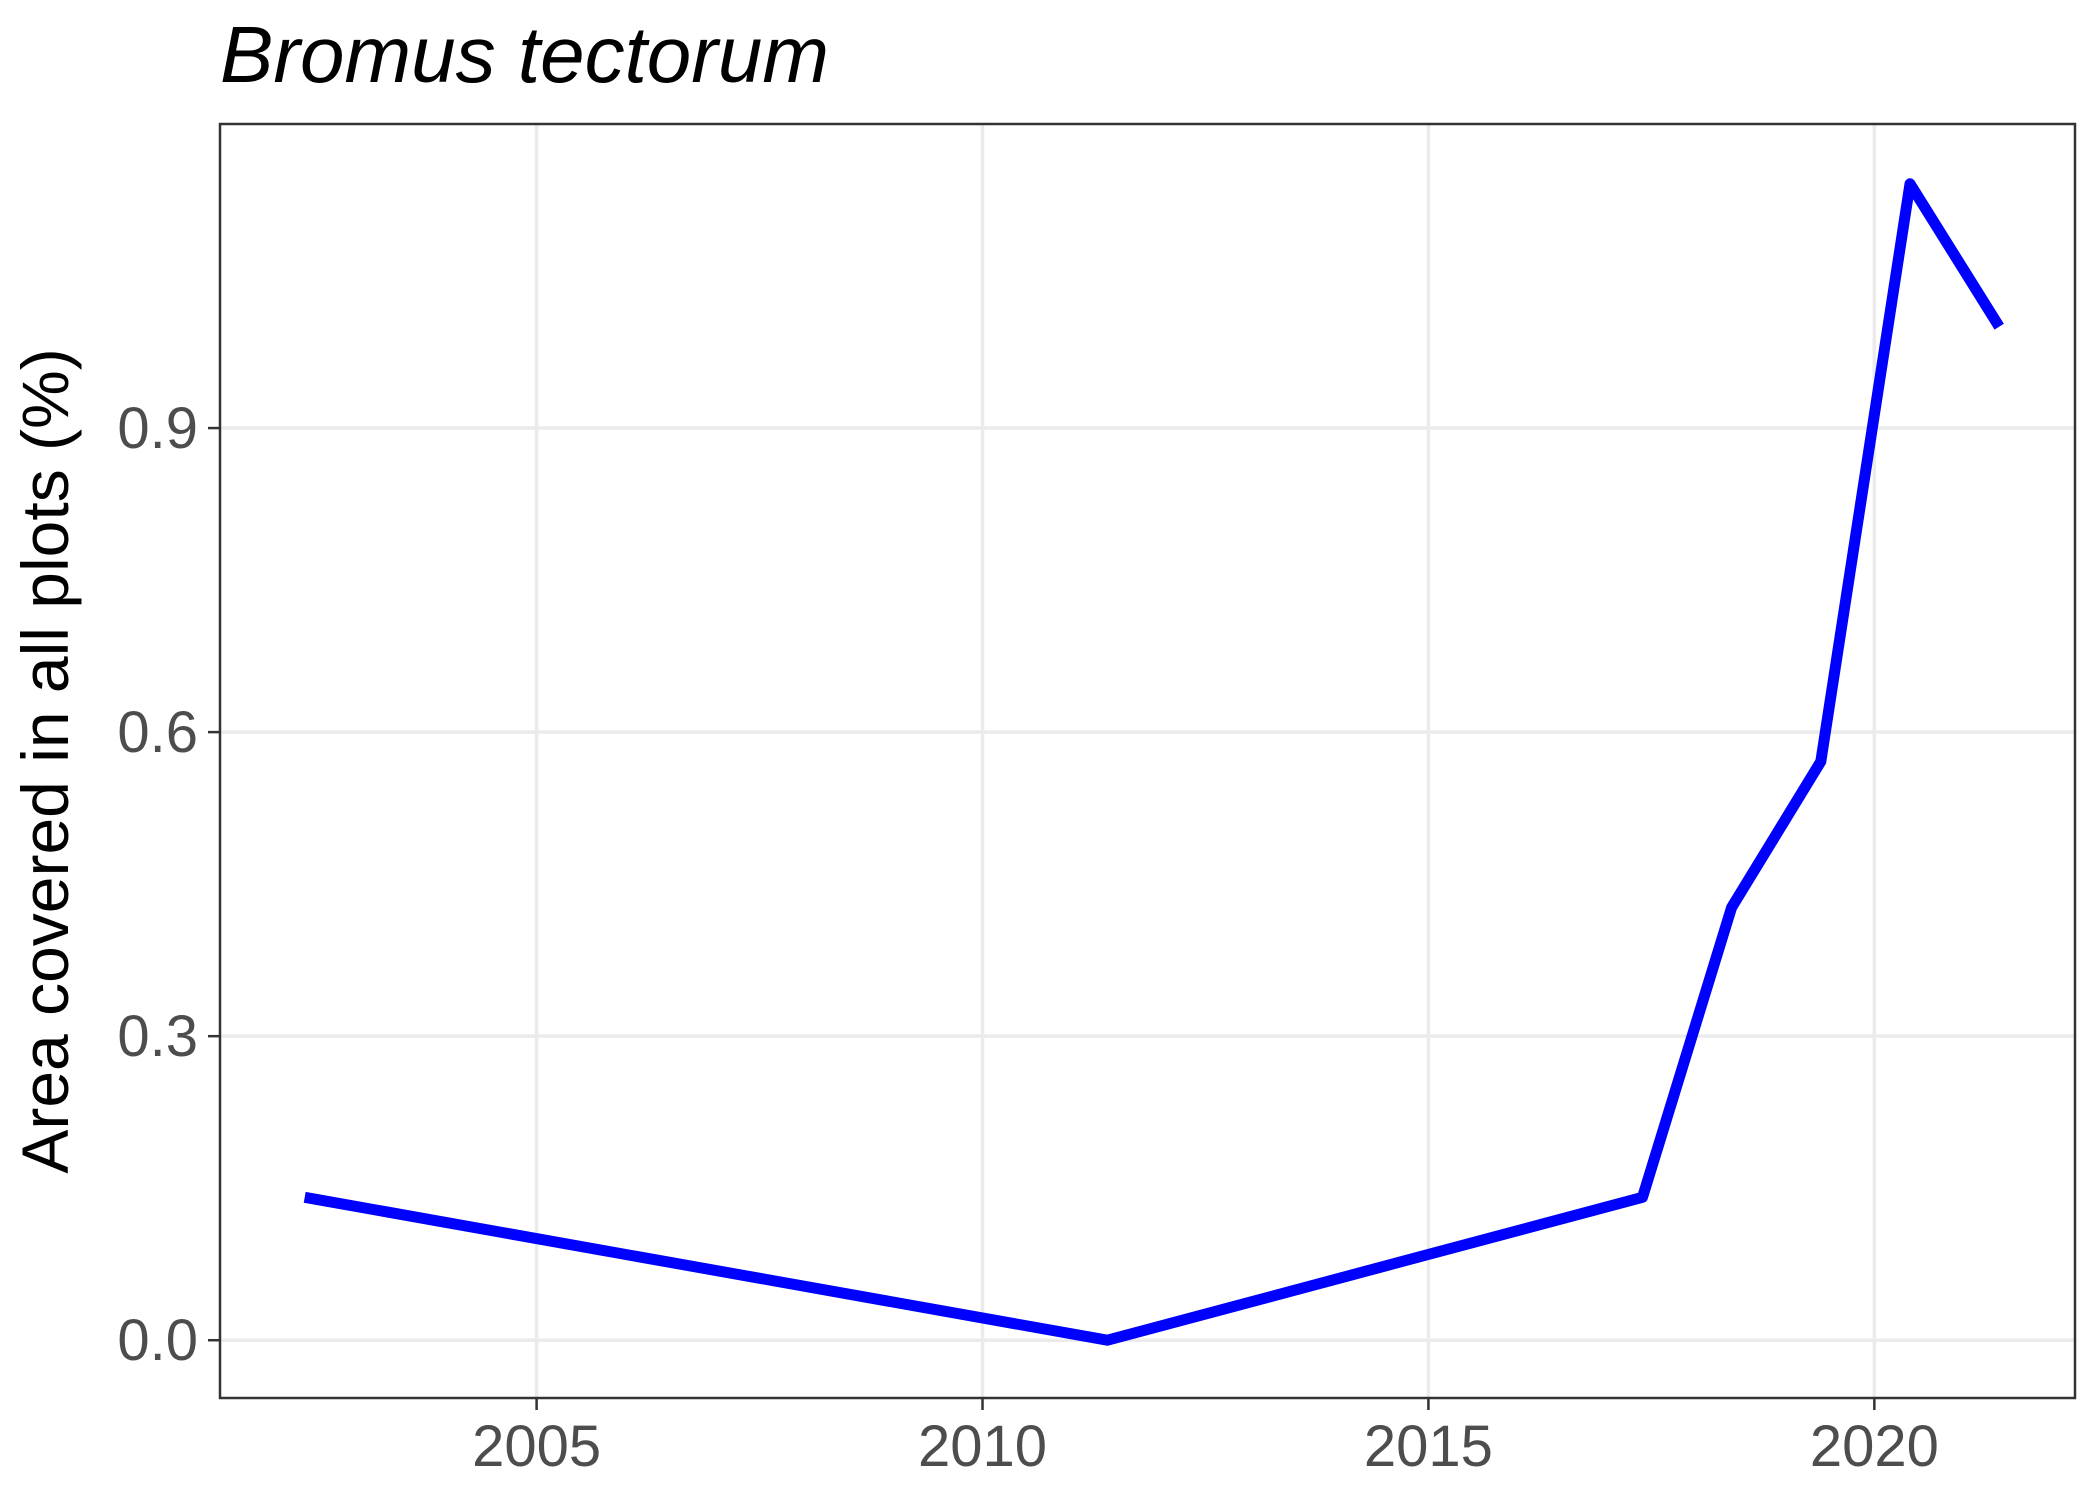  I want to click on y-tick-label-0: 0.0, so click(157, 1340).